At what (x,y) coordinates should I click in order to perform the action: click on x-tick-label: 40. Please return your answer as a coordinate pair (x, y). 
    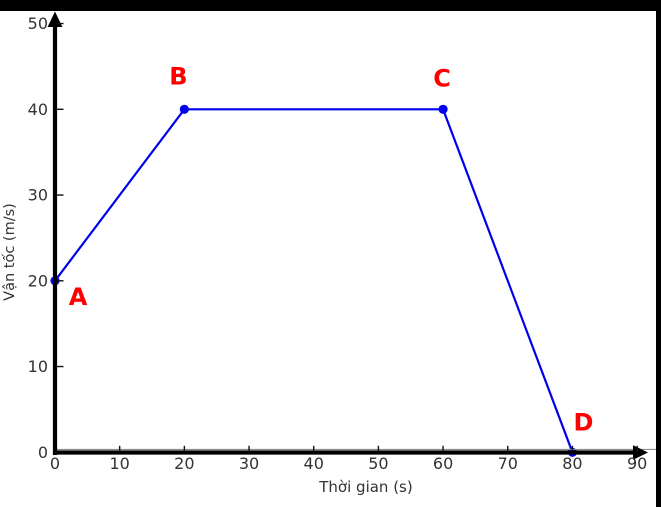
    Looking at the image, I should click on (314, 463).